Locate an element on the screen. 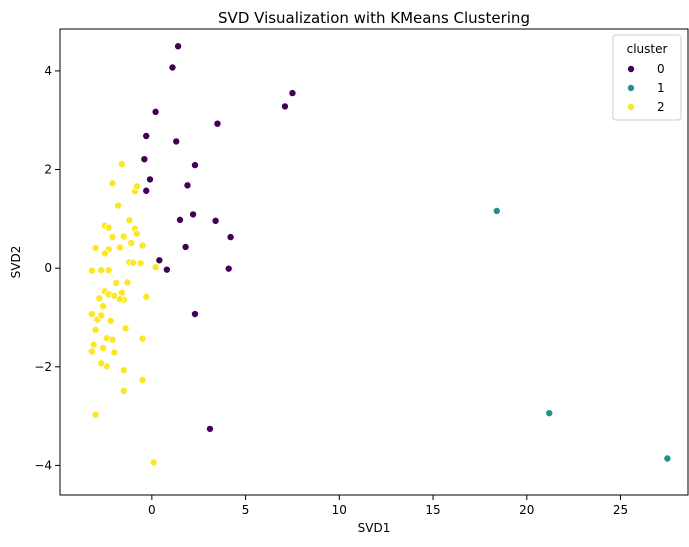 Image resolution: width=689 pixels, height=547 pixels. x-axis-label: SVD1 is located at coordinates (374, 528).